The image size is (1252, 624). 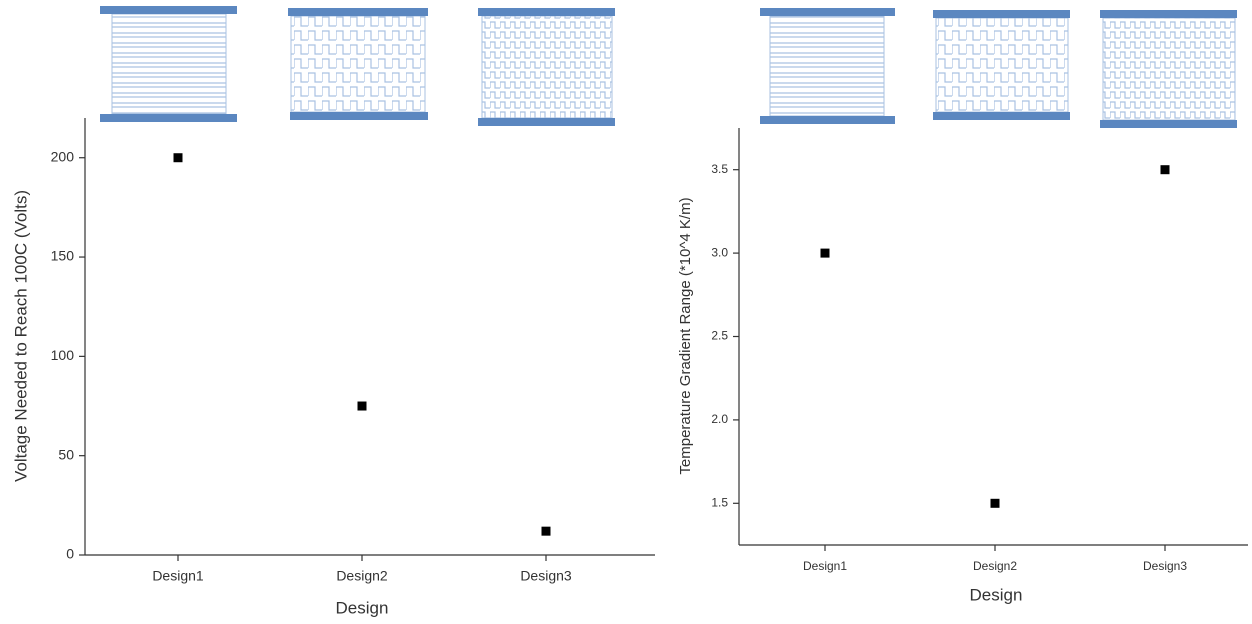 I want to click on y-tick-label: 0, so click(x=70, y=554).